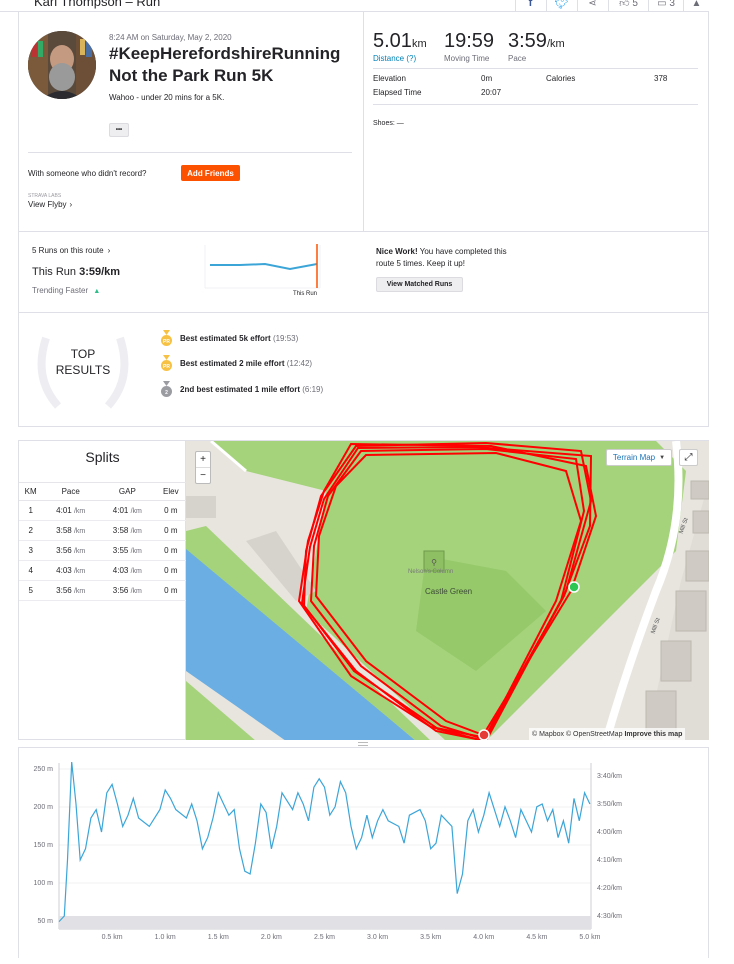  I want to click on facebook-share-button: f, so click(530, 6).